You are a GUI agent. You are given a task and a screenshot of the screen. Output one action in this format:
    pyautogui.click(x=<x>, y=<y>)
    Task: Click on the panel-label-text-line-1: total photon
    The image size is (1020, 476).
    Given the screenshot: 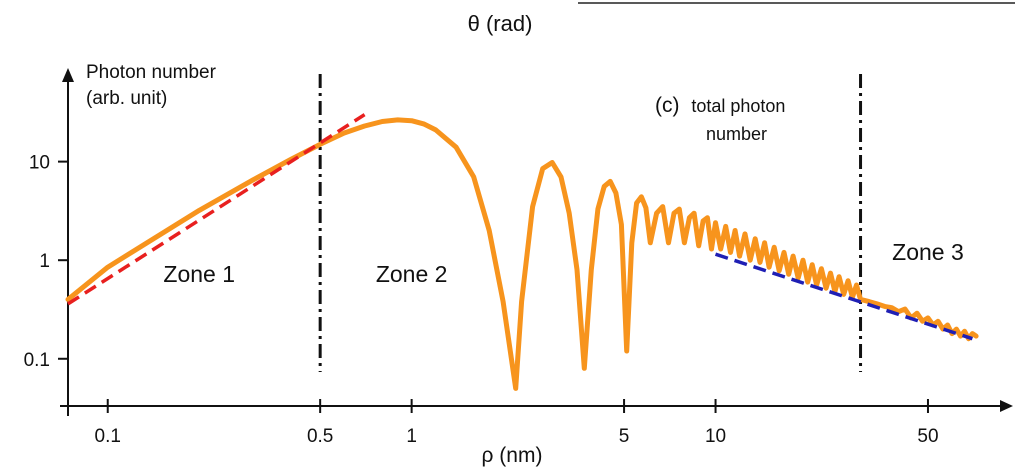 What is the action you would take?
    pyautogui.click(x=738, y=106)
    